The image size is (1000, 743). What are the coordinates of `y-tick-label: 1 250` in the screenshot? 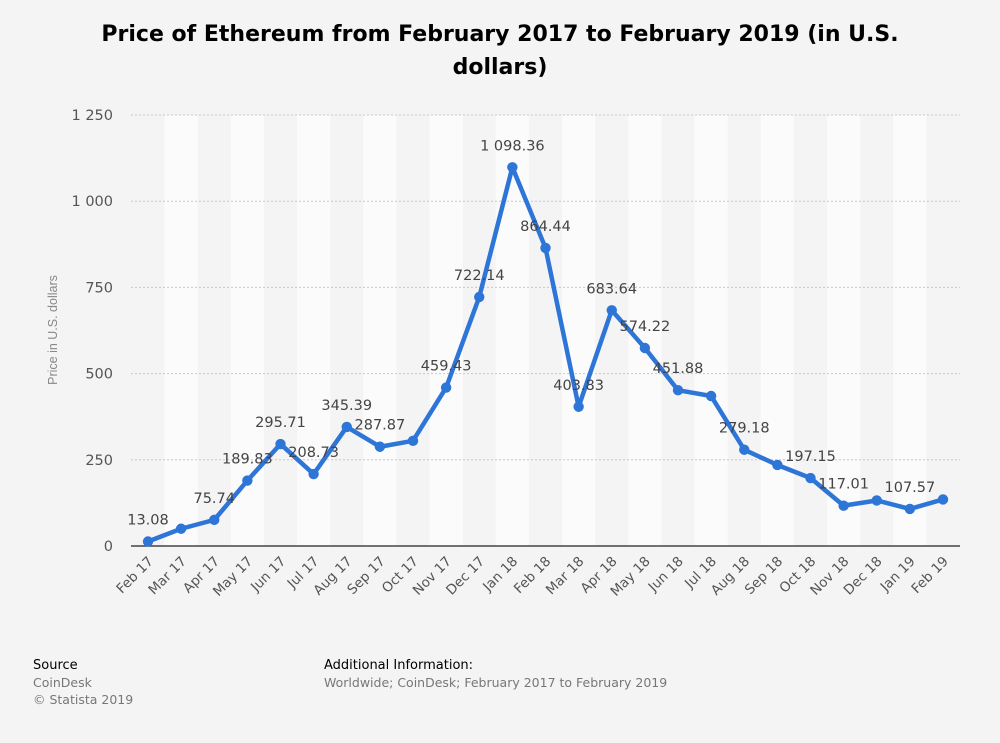 It's located at (92, 116).